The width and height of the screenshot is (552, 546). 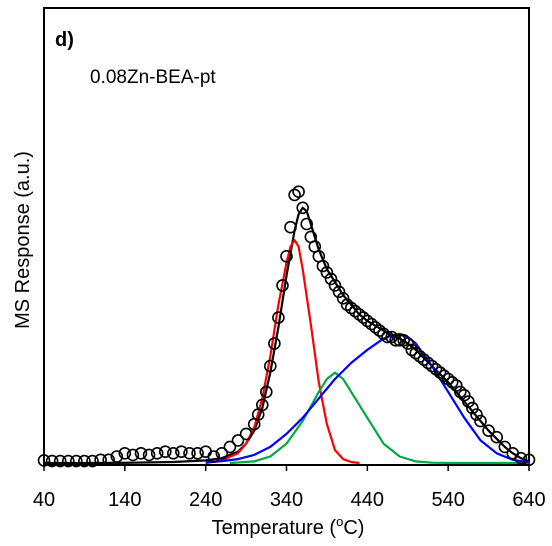 I want to click on panel-label: d), so click(x=64, y=40).